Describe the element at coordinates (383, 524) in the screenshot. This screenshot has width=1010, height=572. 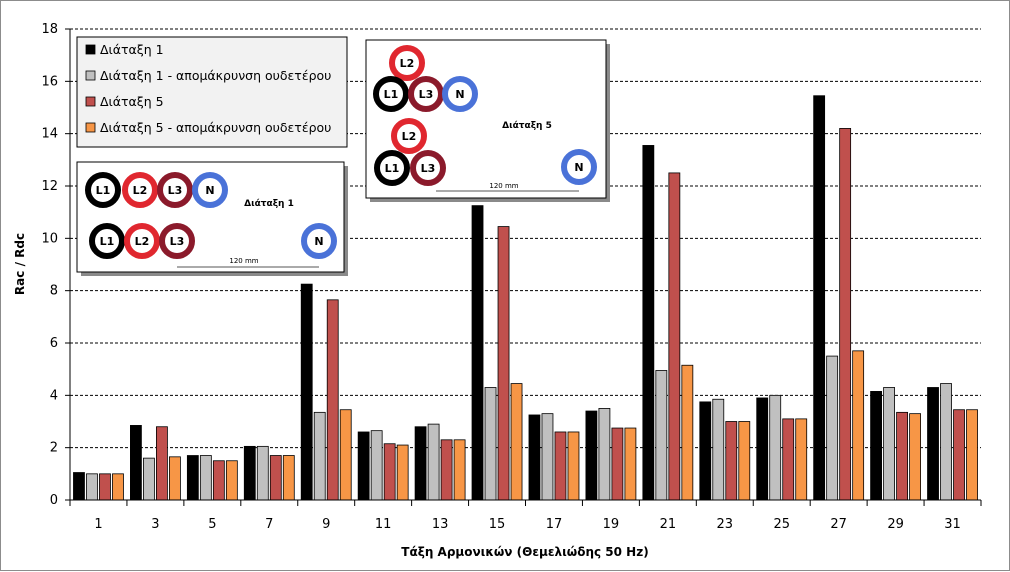
I see `x-tick-label: 11` at that location.